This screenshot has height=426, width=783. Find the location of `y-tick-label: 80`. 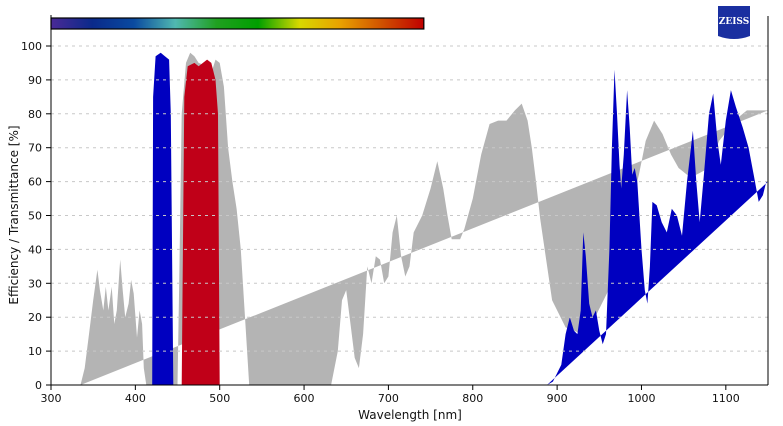

y-tick-label: 80 is located at coordinates (35, 114).